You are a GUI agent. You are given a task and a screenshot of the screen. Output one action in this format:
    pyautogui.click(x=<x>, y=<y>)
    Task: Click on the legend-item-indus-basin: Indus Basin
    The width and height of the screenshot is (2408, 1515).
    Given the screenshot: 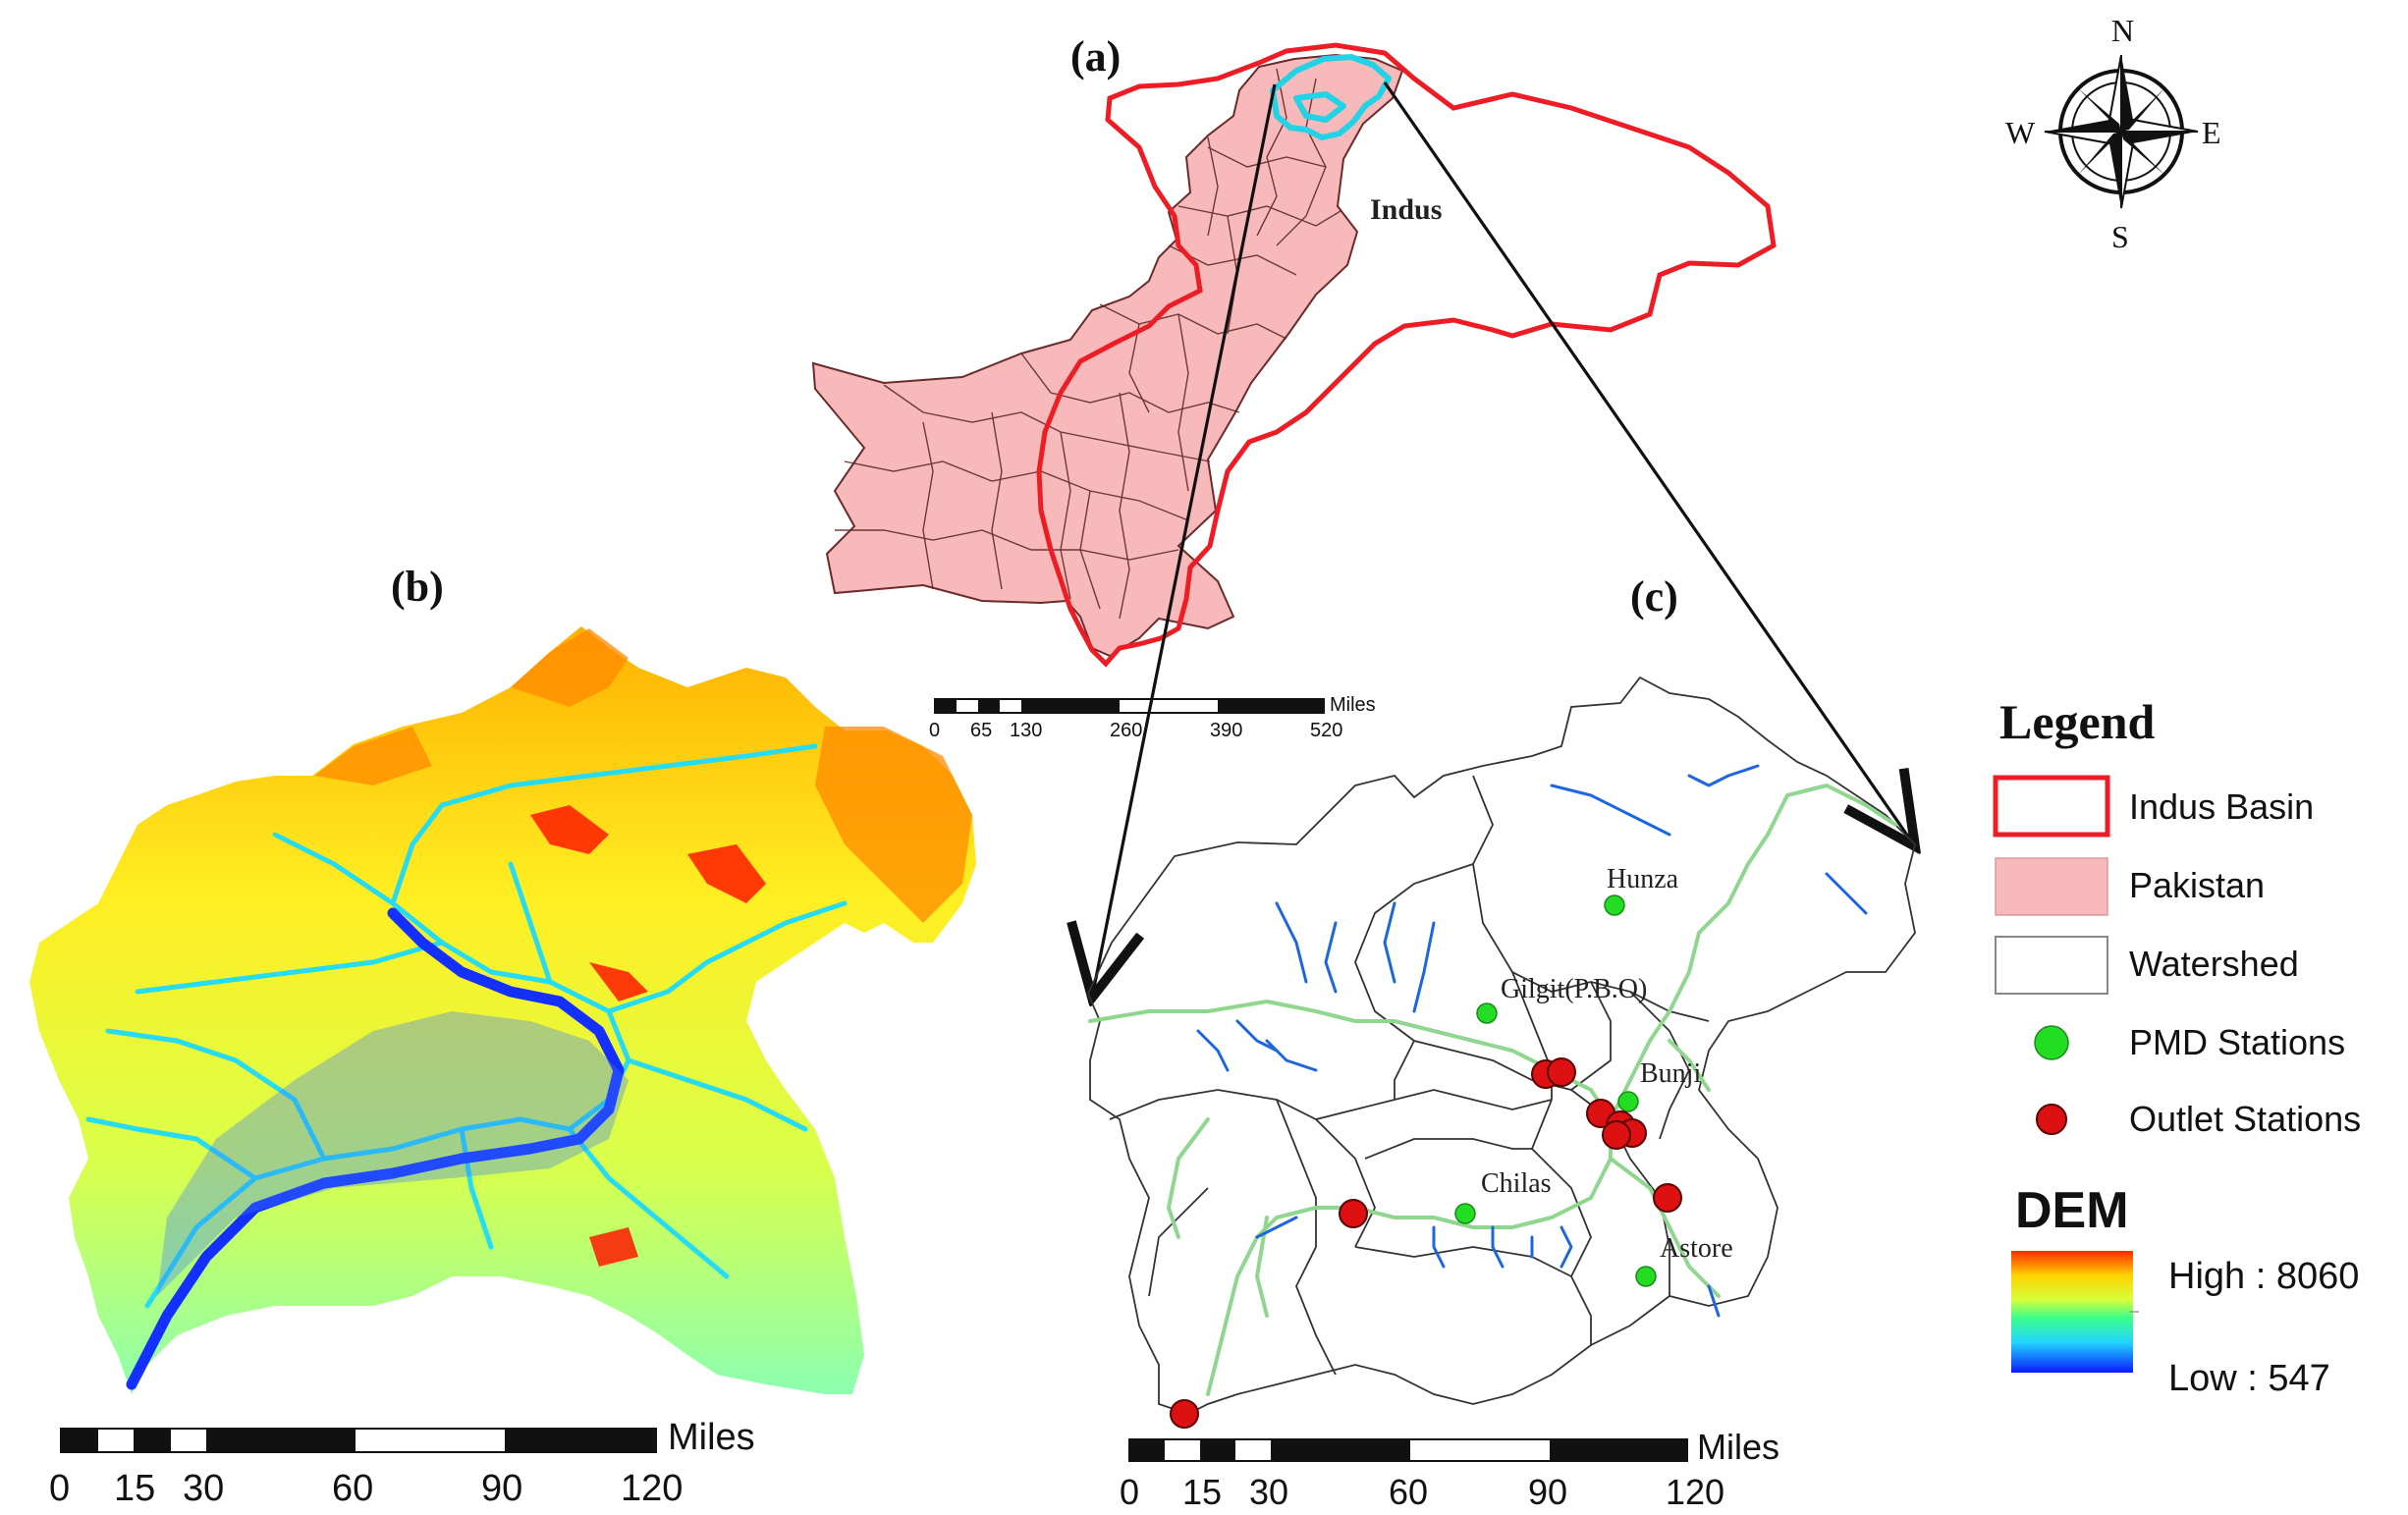 What is the action you would take?
    pyautogui.click(x=2153, y=807)
    